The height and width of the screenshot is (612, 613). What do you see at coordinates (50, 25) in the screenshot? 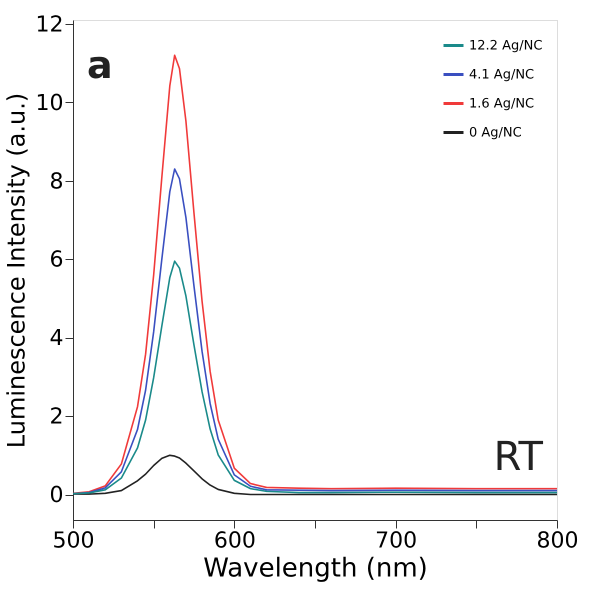
I see `y-tick-label: 12` at bounding box center [50, 25].